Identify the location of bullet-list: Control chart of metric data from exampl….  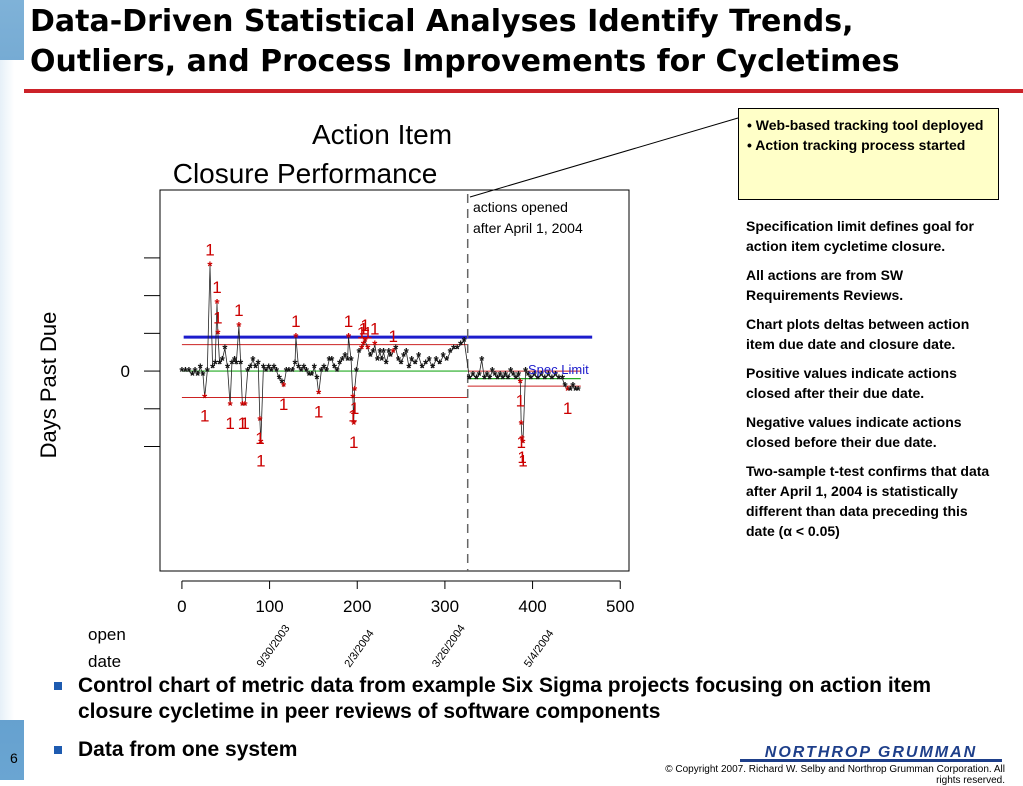
(504, 724).